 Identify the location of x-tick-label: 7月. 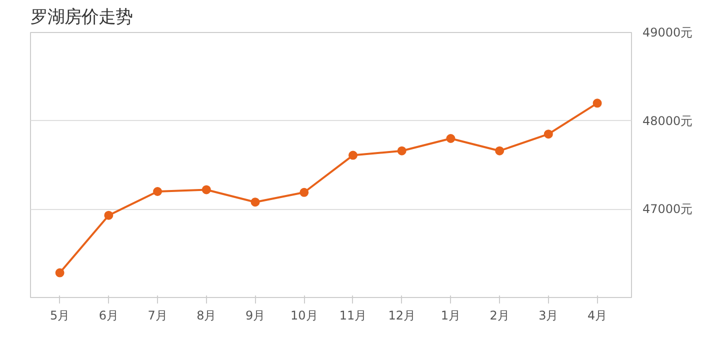
(158, 315).